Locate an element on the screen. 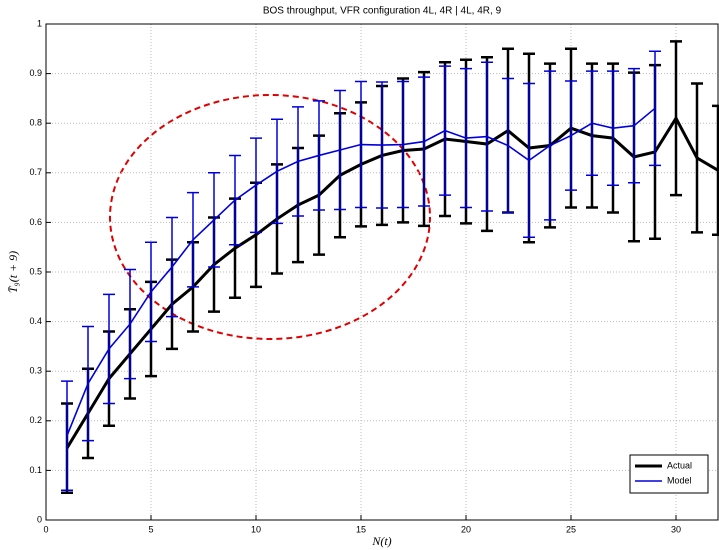  x-axis-label: N(t) is located at coordinates (381, 541).